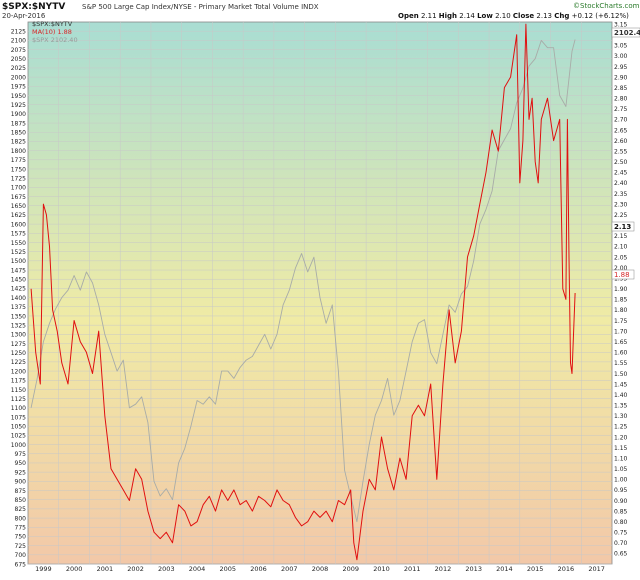  Describe the element at coordinates (621, 183) in the screenshot. I see `right-tick-label: 2.40` at that location.